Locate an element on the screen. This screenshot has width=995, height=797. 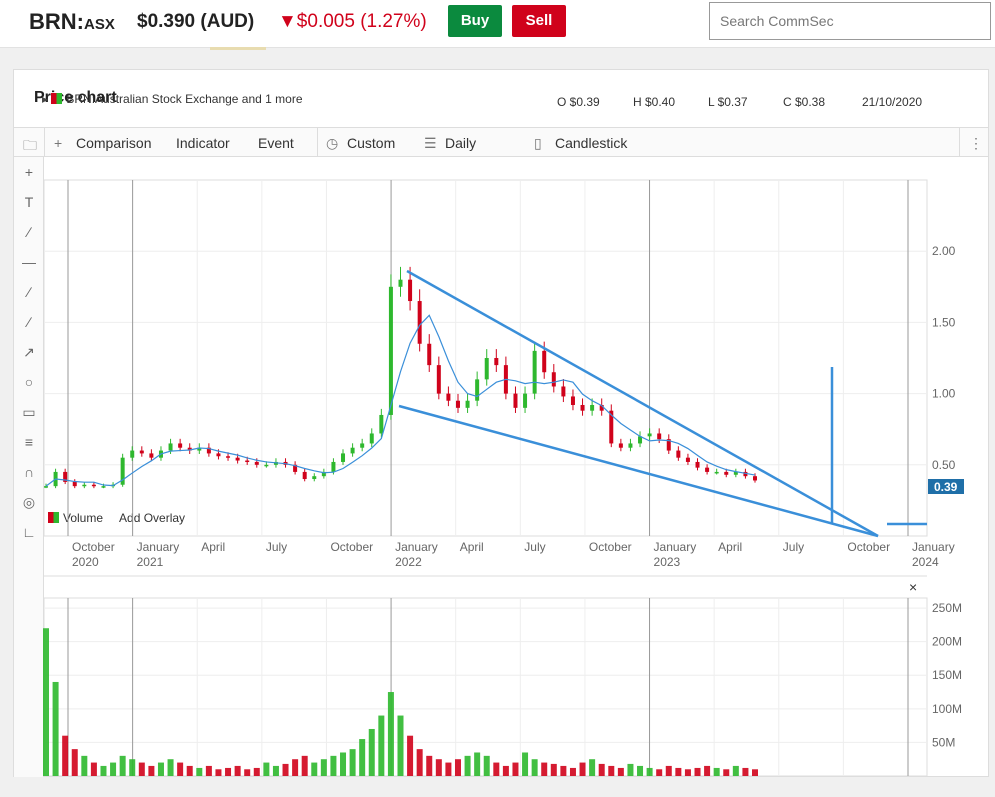
buy-button: Buy is located at coordinates (475, 21).